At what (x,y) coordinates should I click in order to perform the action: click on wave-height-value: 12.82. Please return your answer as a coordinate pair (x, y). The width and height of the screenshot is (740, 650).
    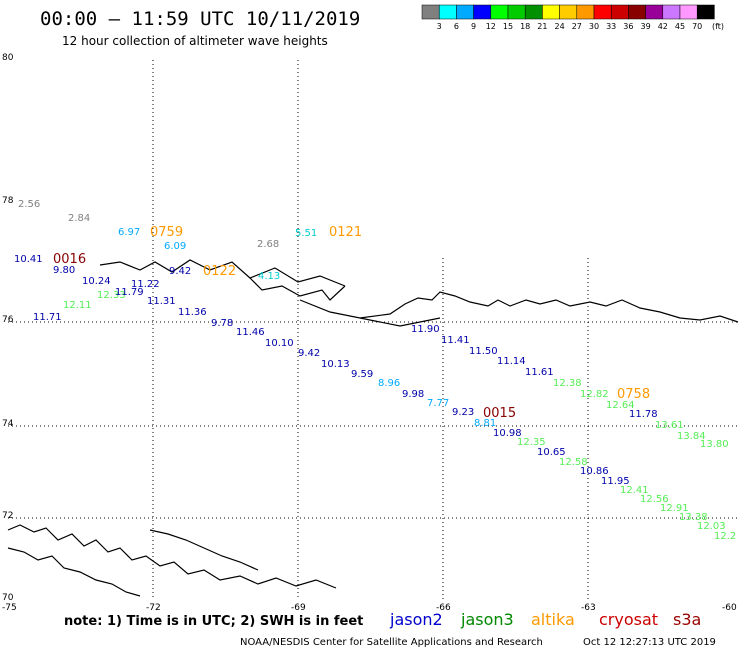
    Looking at the image, I should click on (594, 394).